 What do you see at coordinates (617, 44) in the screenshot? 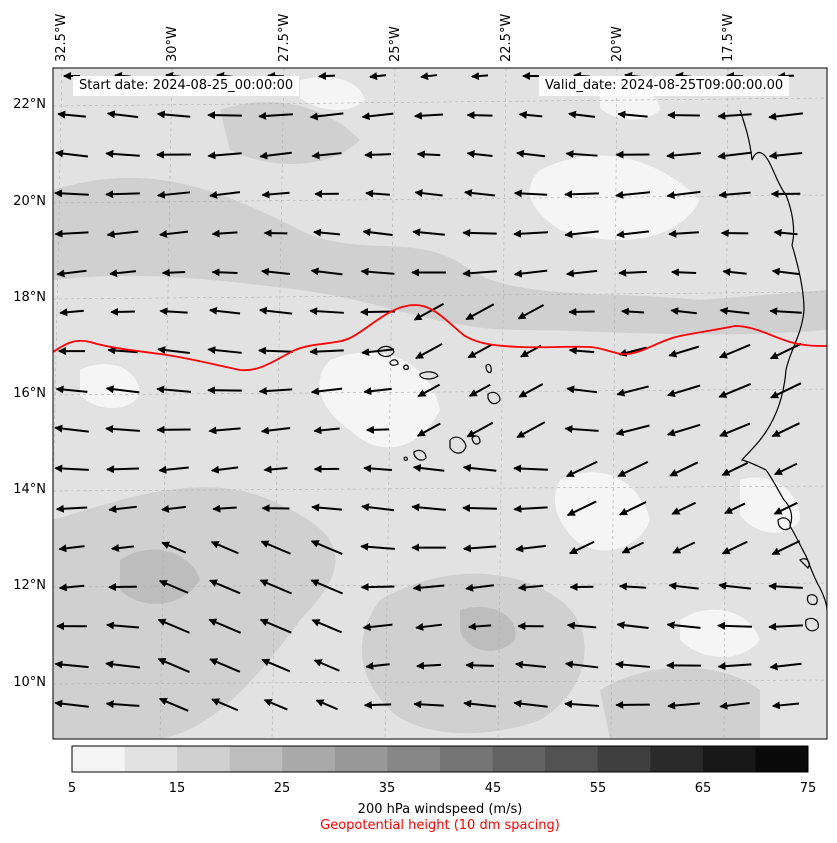
I see `lon-label-20w: 20°W` at bounding box center [617, 44].